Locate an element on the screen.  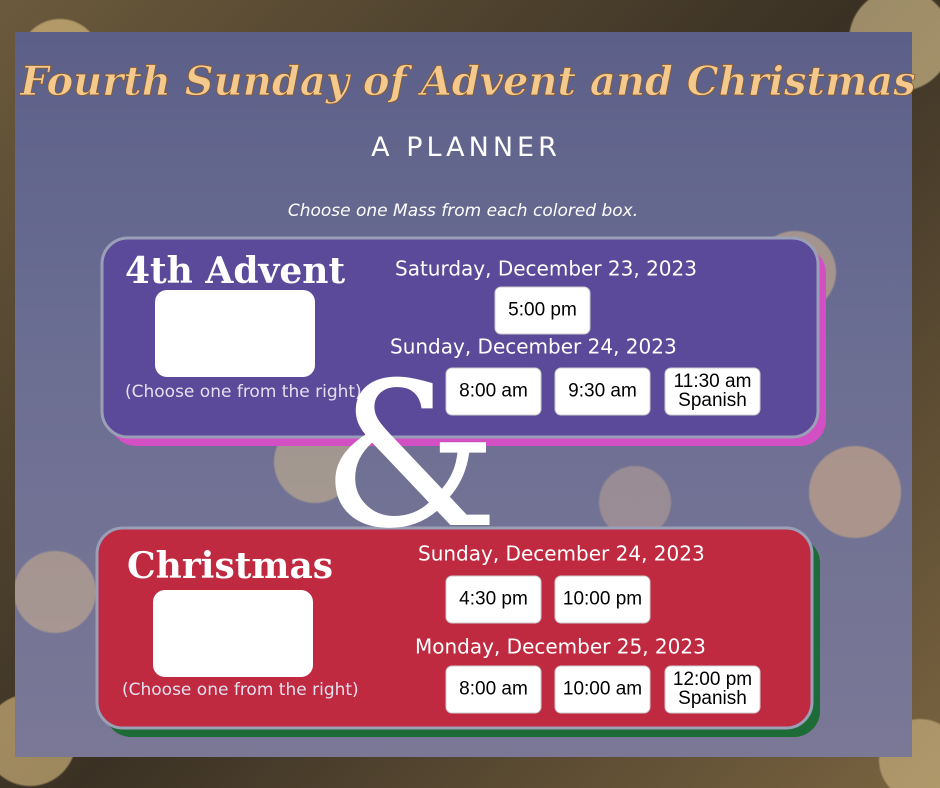
subtitle: A PLANNER is located at coordinates (466, 147).